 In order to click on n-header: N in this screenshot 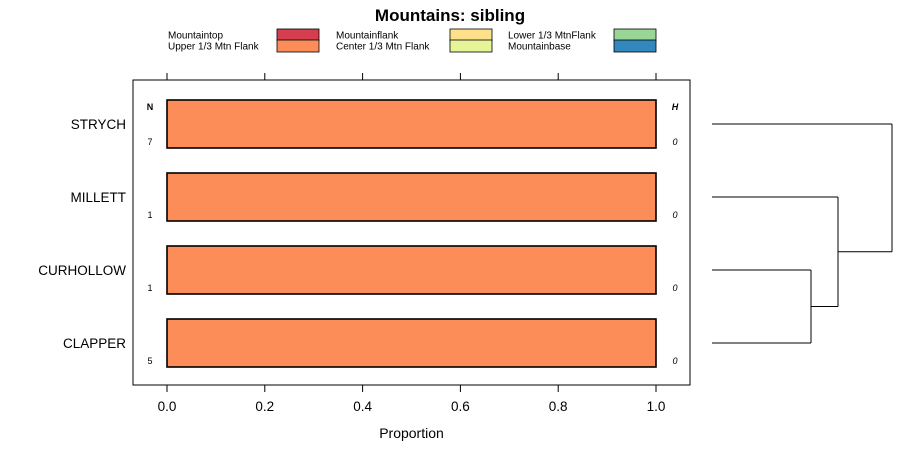, I will do `click(150, 107)`.